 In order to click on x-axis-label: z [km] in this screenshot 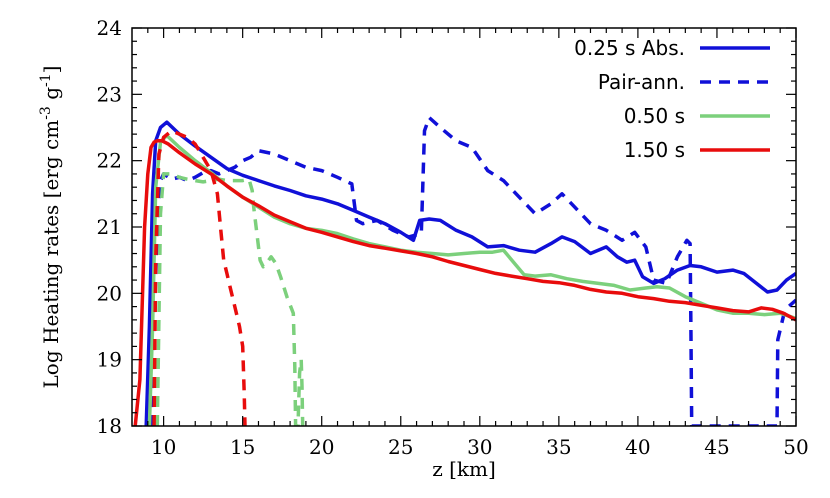, I will do `click(464, 469)`.